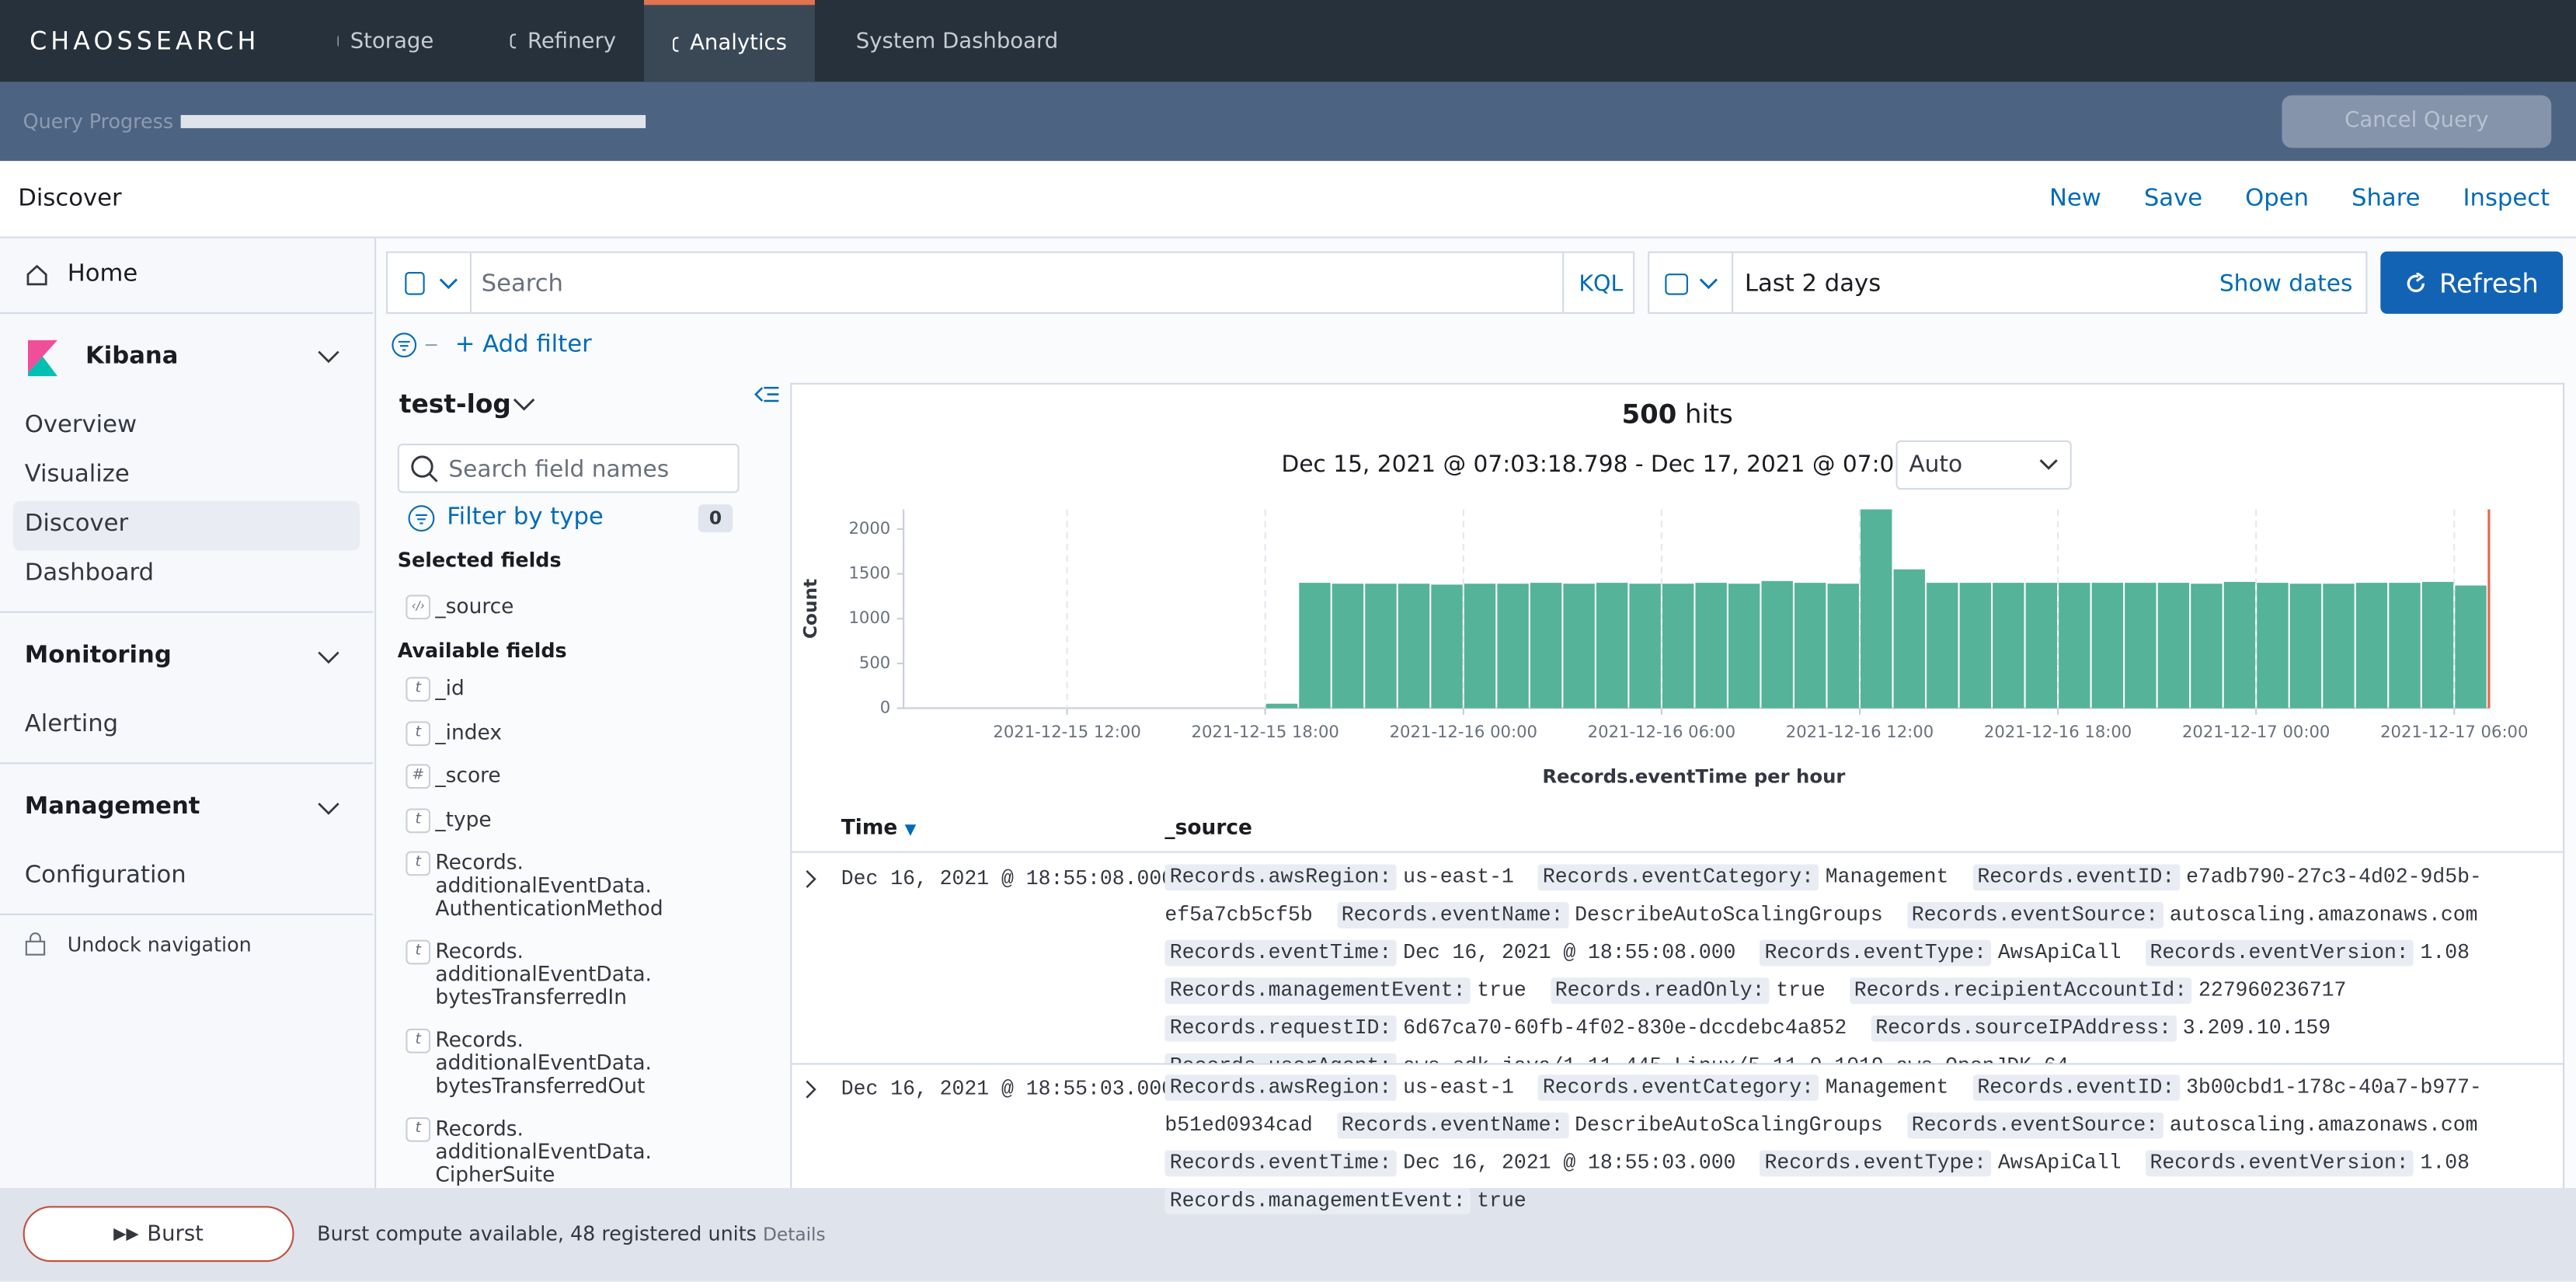 Image resolution: width=2576 pixels, height=1282 pixels. What do you see at coordinates (869, 618) in the screenshot?
I see `y-tick-label: 1000` at bounding box center [869, 618].